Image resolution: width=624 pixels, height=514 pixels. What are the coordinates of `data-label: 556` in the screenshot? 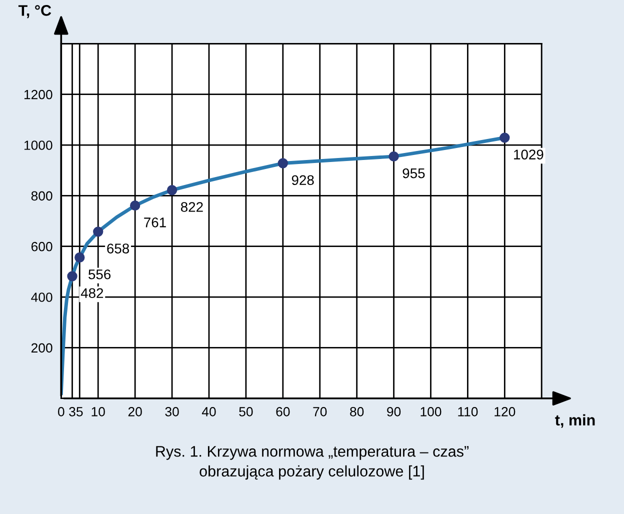 It's located at (99, 274).